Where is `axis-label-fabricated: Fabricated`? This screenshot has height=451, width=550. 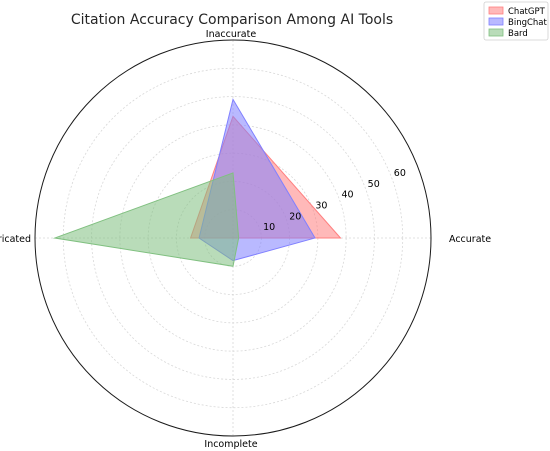 axis-label-fabricated: Fabricated is located at coordinates (15, 239).